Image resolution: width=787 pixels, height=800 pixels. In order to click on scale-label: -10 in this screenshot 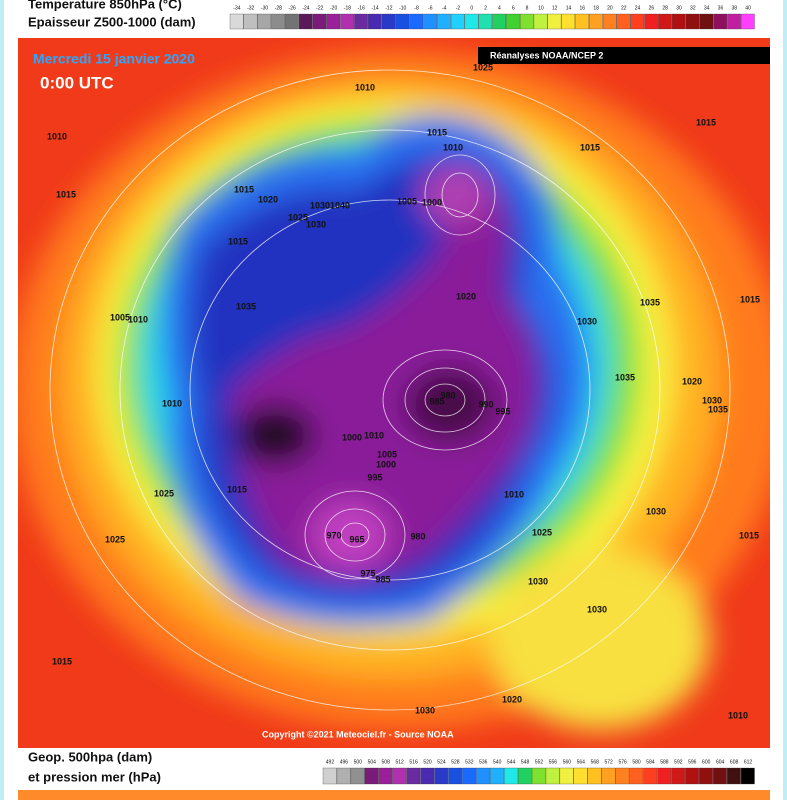, I will do `click(402, 8)`.